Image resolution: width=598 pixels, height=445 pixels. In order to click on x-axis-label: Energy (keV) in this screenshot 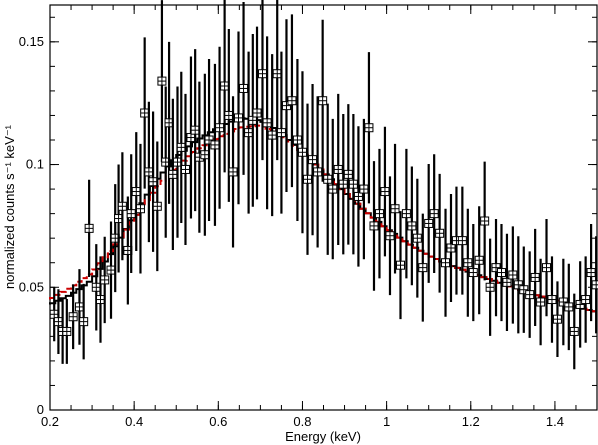, I will do `click(323, 436)`.